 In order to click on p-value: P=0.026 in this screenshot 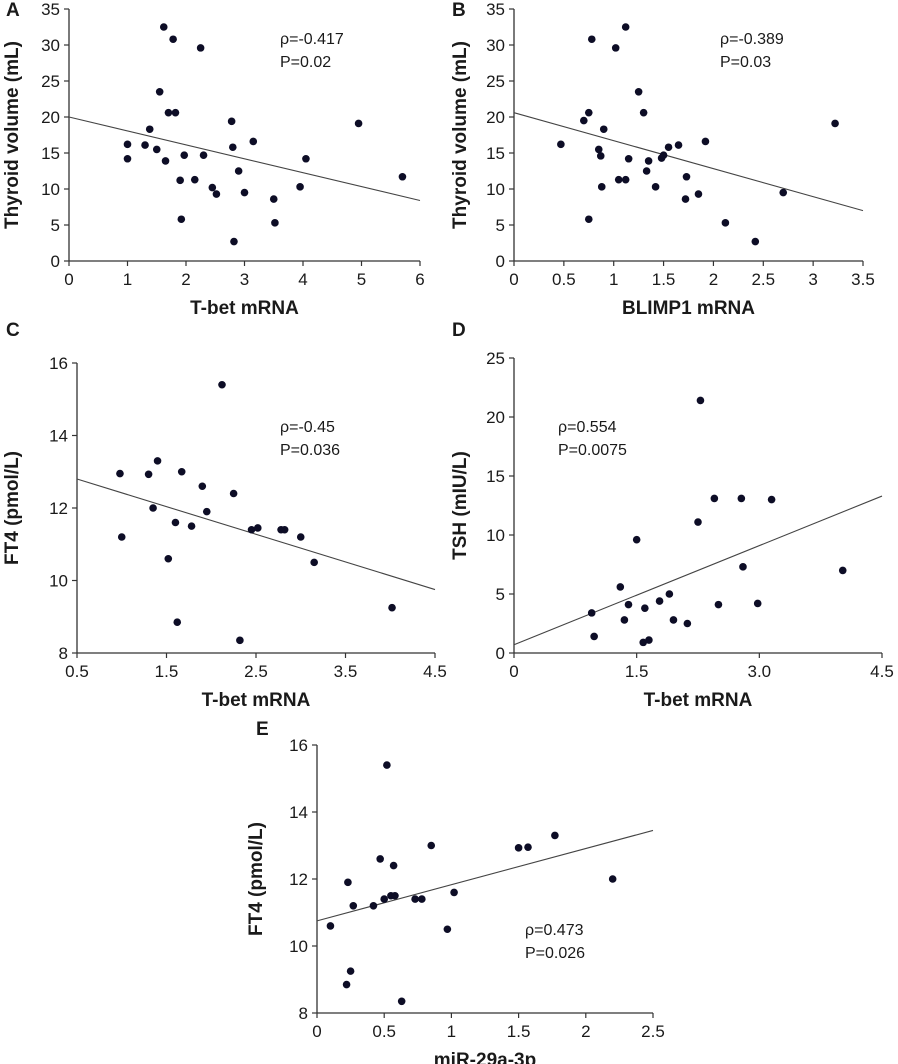, I will do `click(555, 953)`.